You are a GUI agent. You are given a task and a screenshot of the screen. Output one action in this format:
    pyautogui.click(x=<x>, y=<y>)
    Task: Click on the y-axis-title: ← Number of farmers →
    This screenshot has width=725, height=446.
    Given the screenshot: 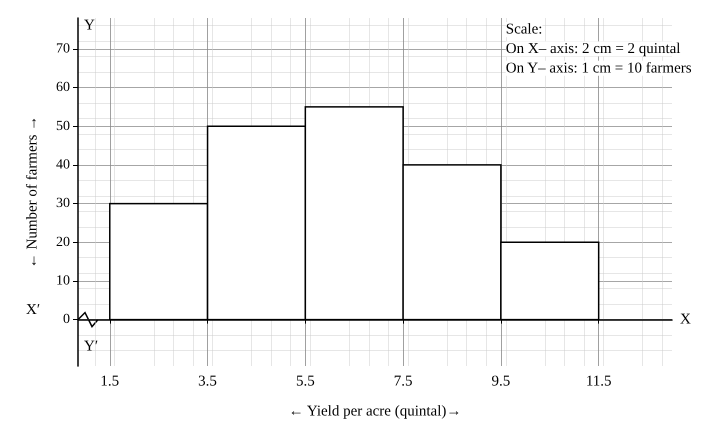 What is the action you would take?
    pyautogui.click(x=32, y=192)
    